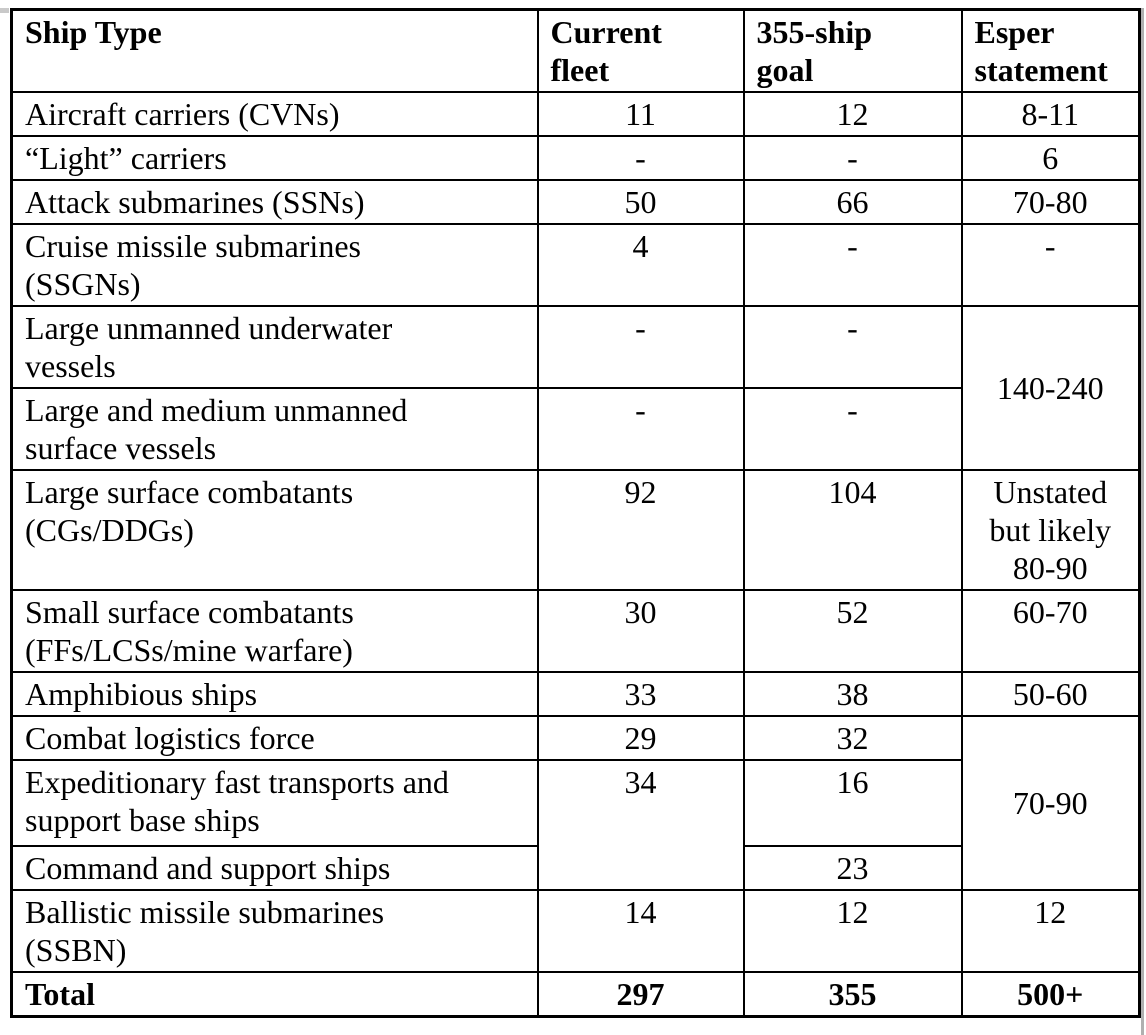 Image resolution: width=1146 pixels, height=1035 pixels. What do you see at coordinates (640, 694) in the screenshot?
I see `cell-current-fleet: 33` at bounding box center [640, 694].